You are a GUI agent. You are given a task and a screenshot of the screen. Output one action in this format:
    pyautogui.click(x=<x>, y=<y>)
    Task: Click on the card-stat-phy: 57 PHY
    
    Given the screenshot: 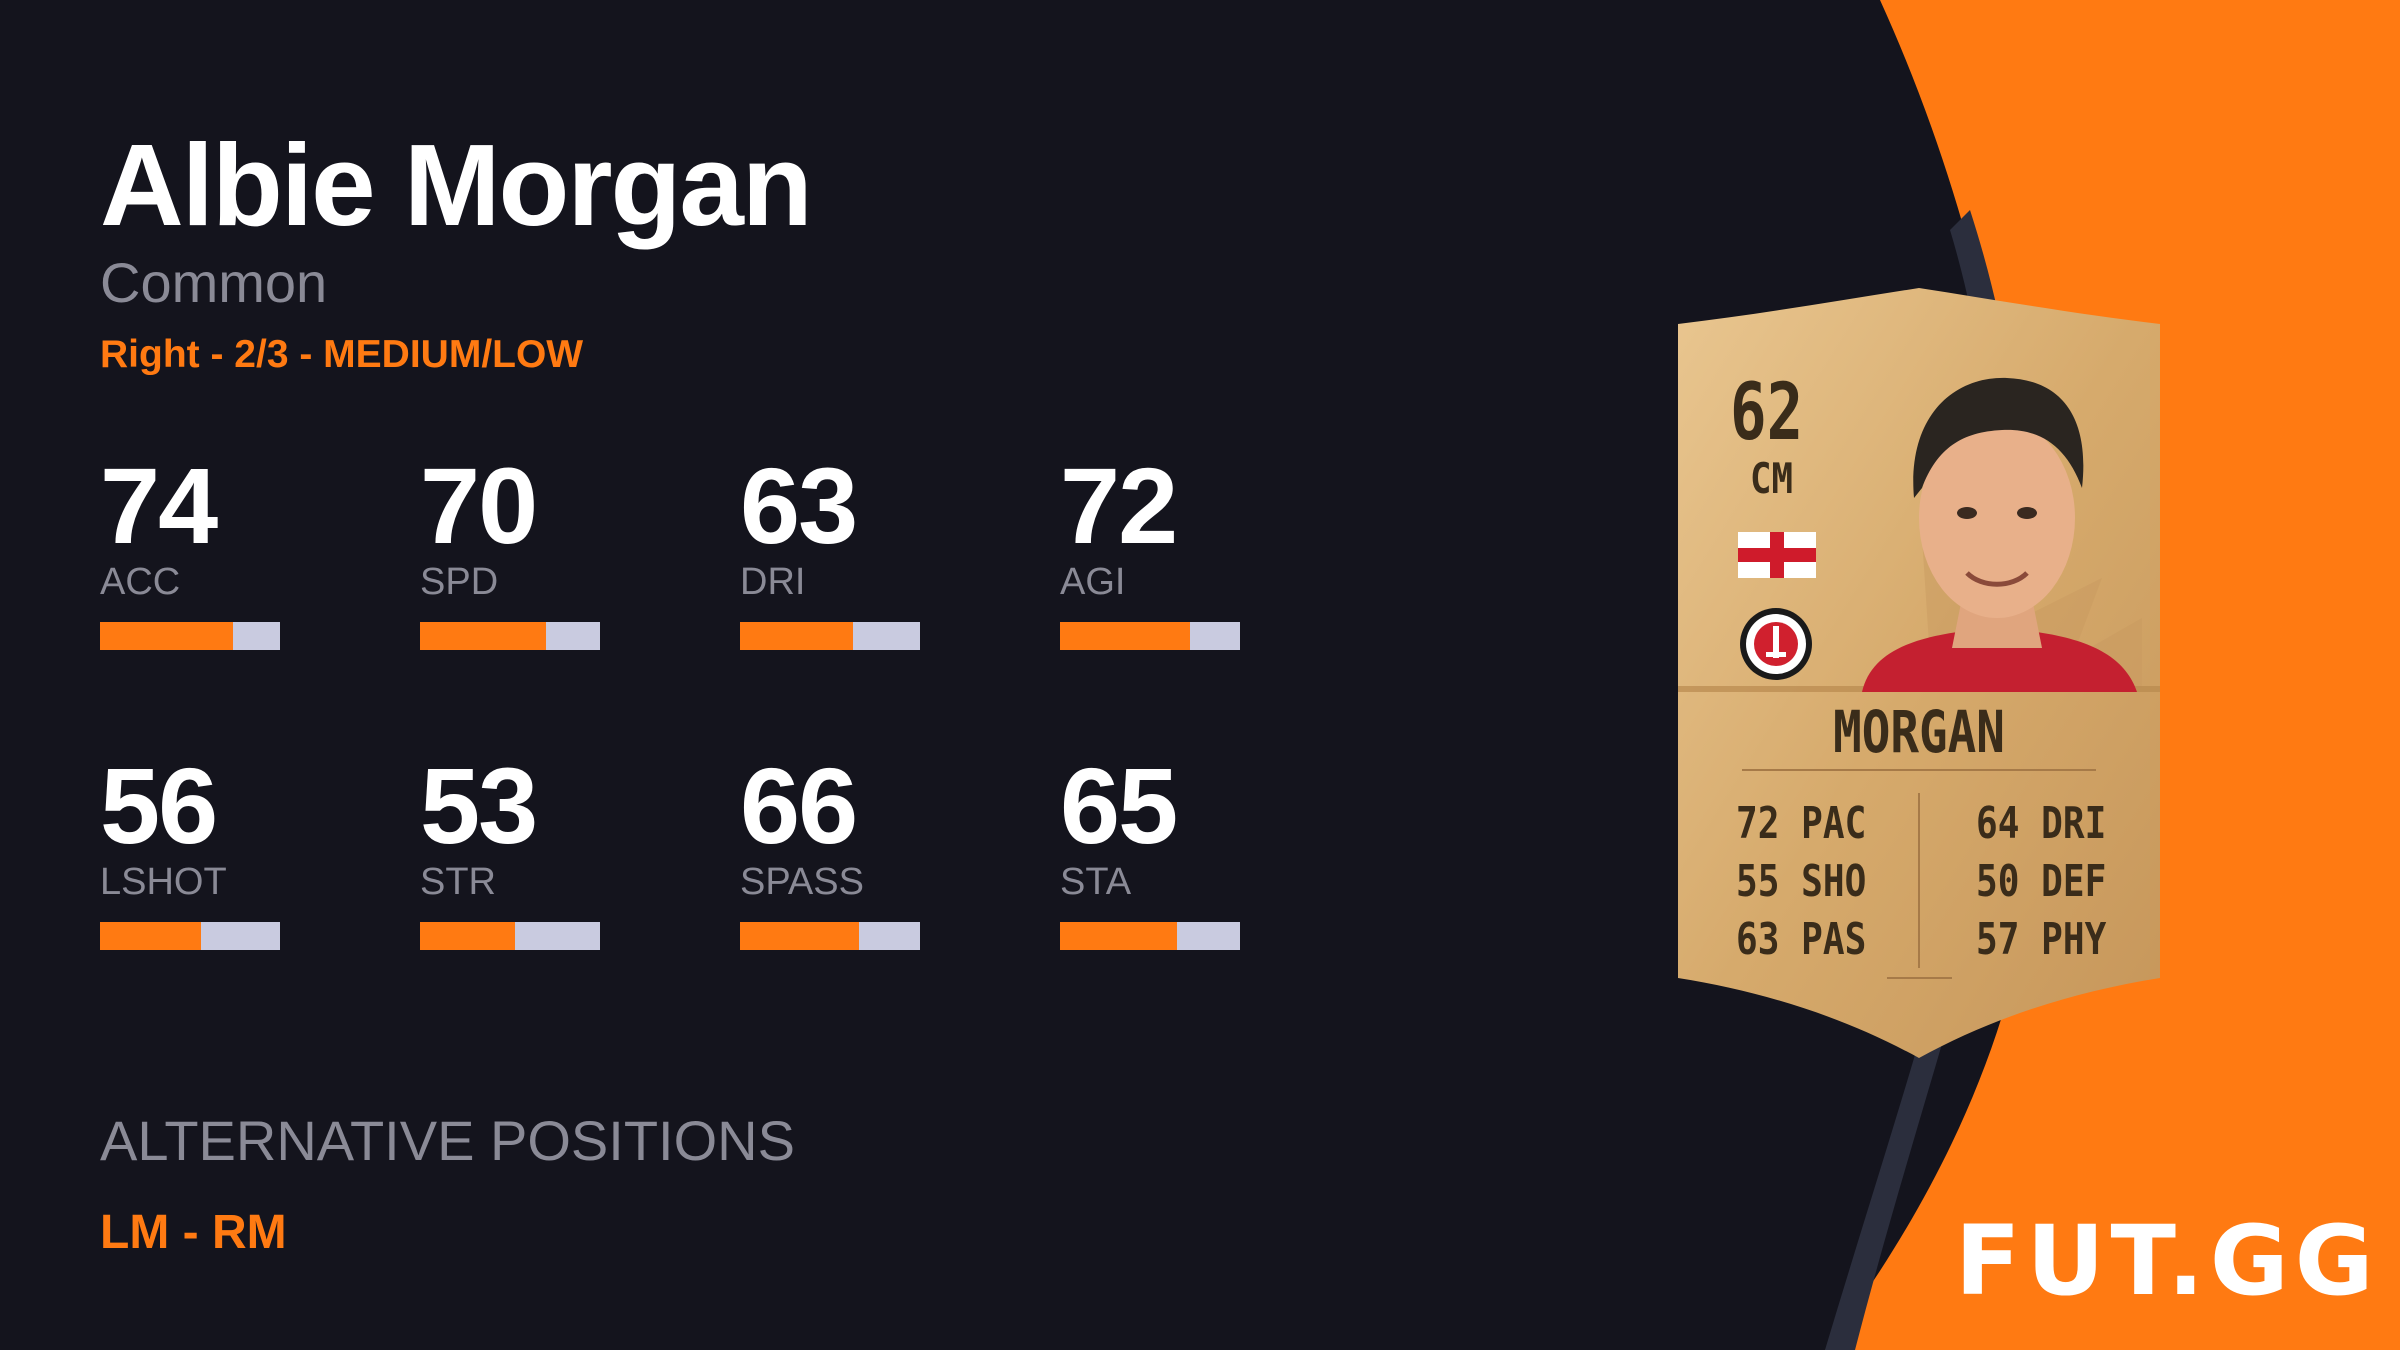 What is the action you would take?
    pyautogui.click(x=2041, y=939)
    